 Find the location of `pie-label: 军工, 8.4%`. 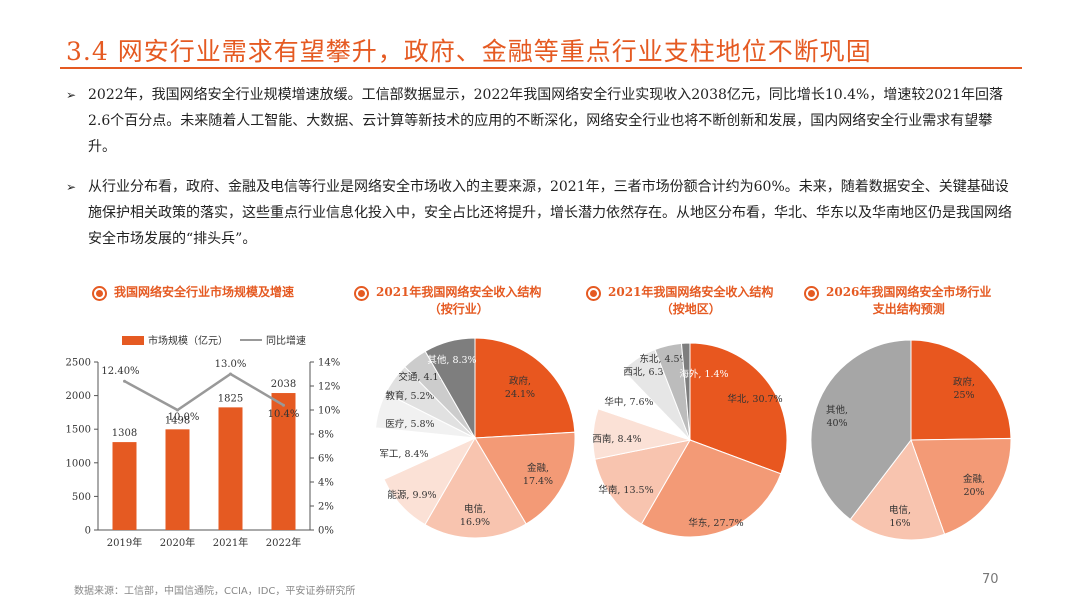

pie-label: 军工, 8.4% is located at coordinates (403, 454).